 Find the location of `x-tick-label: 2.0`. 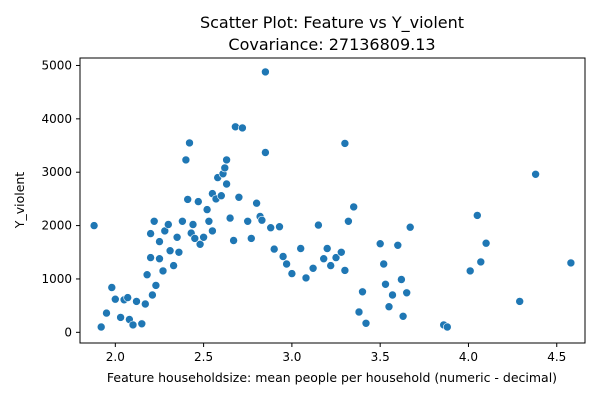

x-tick-label: 2.0 is located at coordinates (115, 357).